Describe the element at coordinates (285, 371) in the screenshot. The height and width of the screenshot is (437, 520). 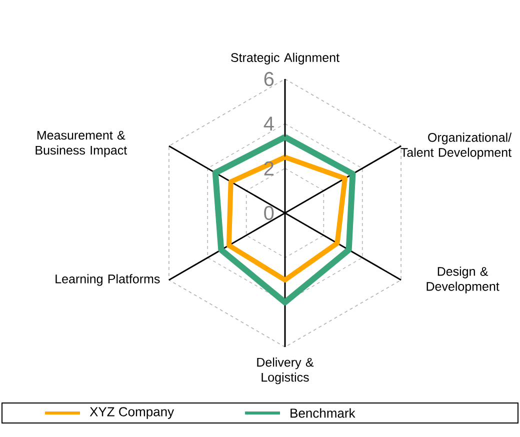
I see `spoke-label: Delivery & Logistics` at that location.